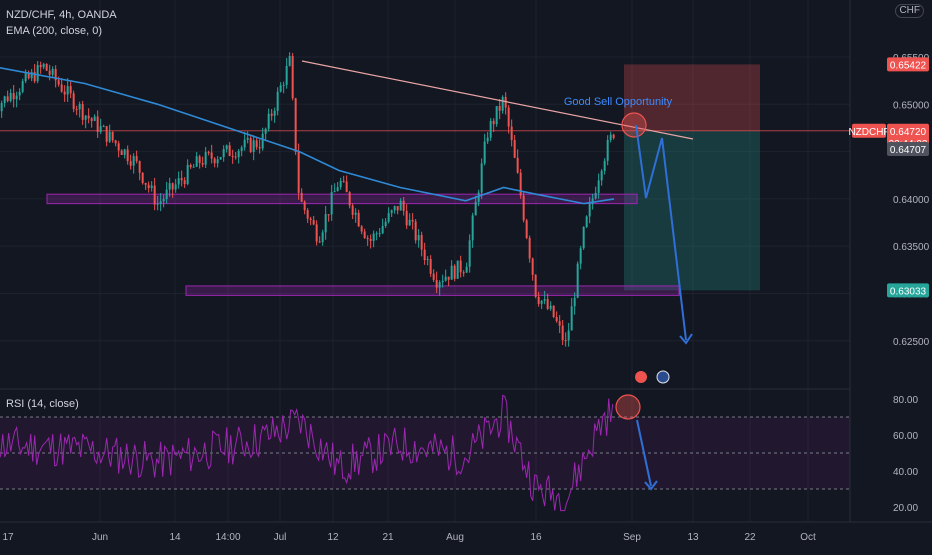  Describe the element at coordinates (61, 15) in the screenshot. I see `symbol-legend: NZD/CHF, 4h, OANDA` at that location.